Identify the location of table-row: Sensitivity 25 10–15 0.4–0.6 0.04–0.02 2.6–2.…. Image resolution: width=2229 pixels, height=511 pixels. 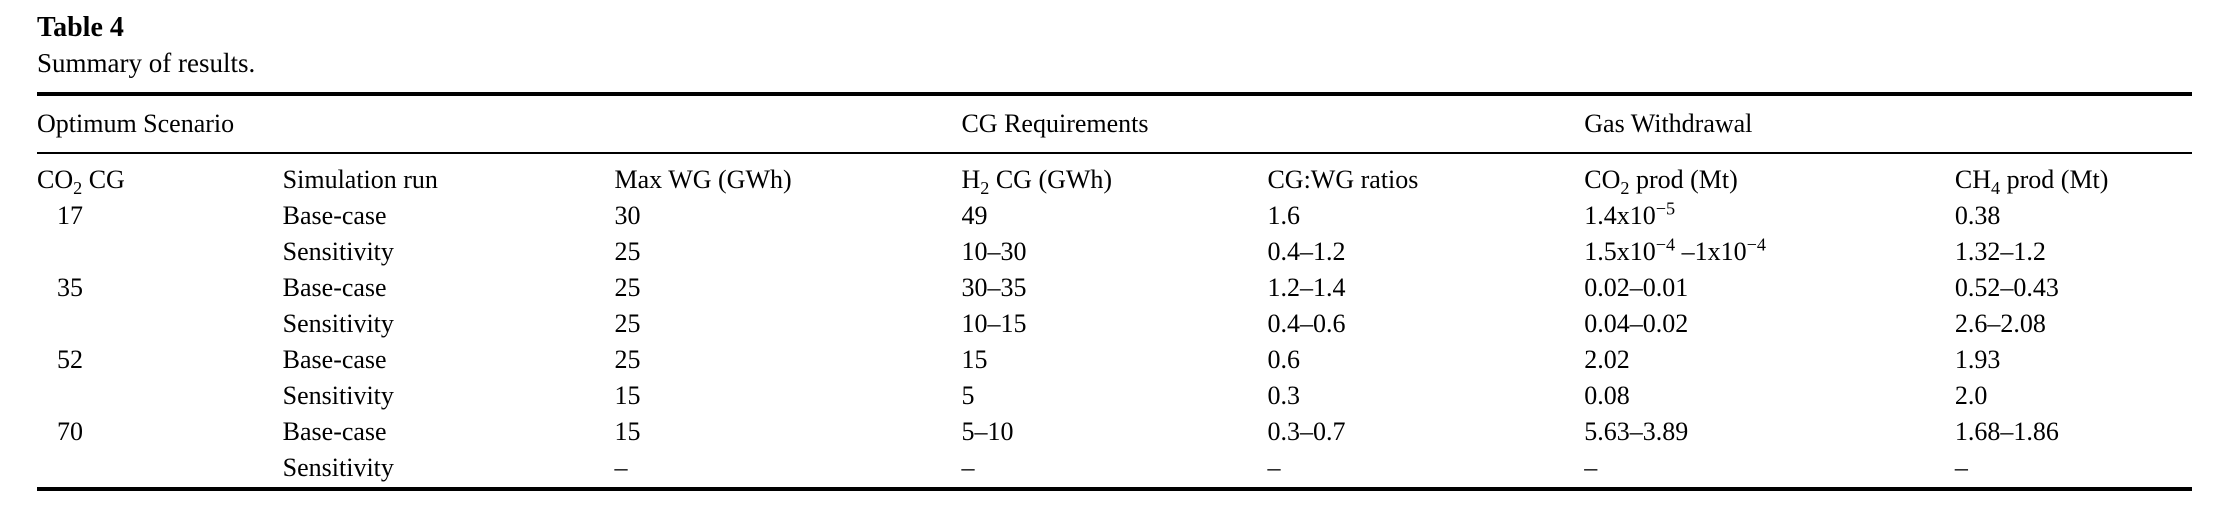
(1114, 324).